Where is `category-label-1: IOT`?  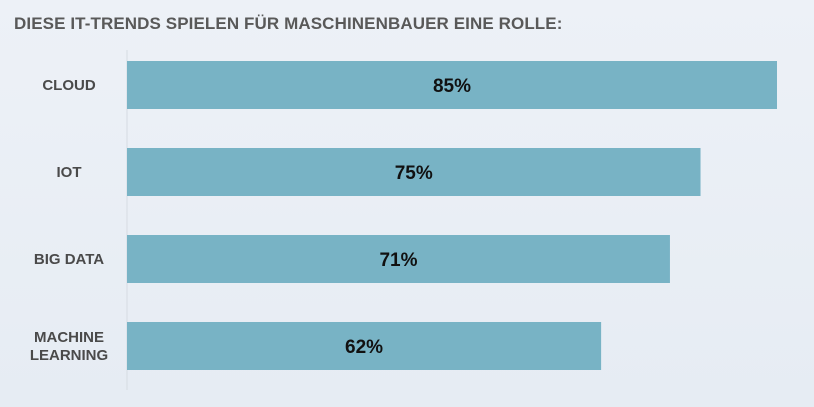 category-label-1: IOT is located at coordinates (69, 172).